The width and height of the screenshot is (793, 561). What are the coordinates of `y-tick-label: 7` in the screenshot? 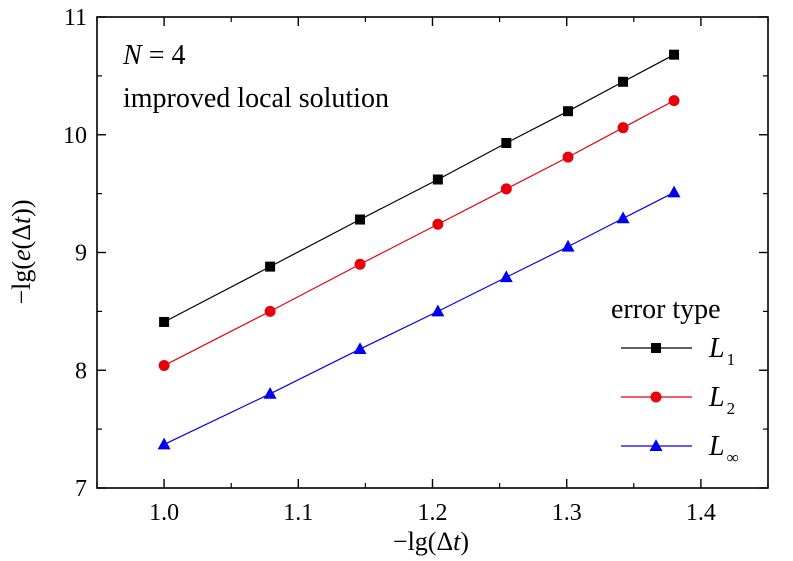 It's located at (81, 489).